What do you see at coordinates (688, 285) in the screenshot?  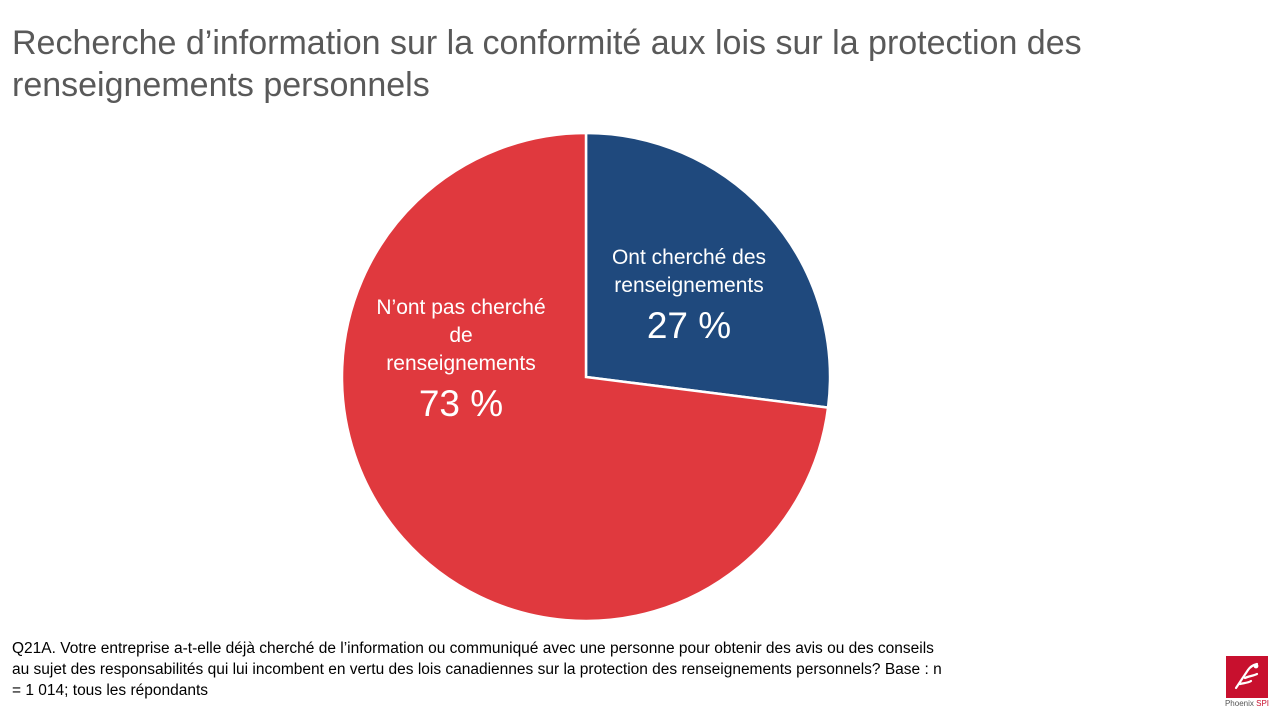 I see `slice-1-label-line-2: renseignements` at bounding box center [688, 285].